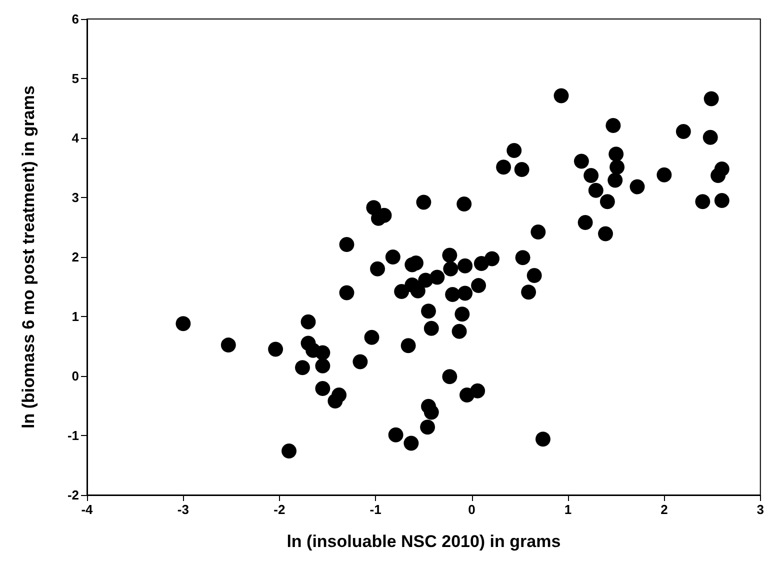 This screenshot has height=578, width=767. Describe the element at coordinates (75, 197) in the screenshot. I see `y-tick-label: 3` at that location.